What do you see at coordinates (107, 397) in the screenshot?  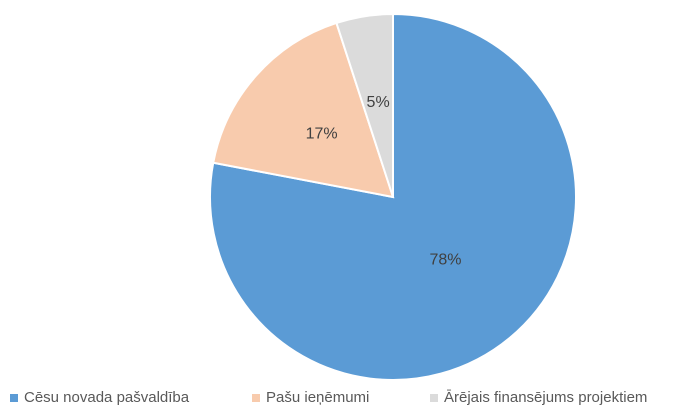 I see `legend-label: Cēsu novada pašvaldība` at bounding box center [107, 397].